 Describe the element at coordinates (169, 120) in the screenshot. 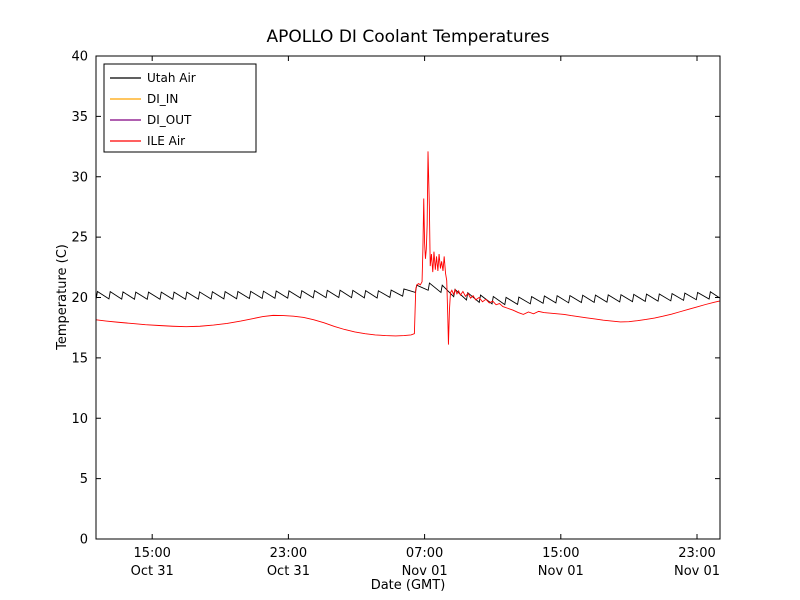

I see `legend-label-di-out: DI_OUT` at that location.